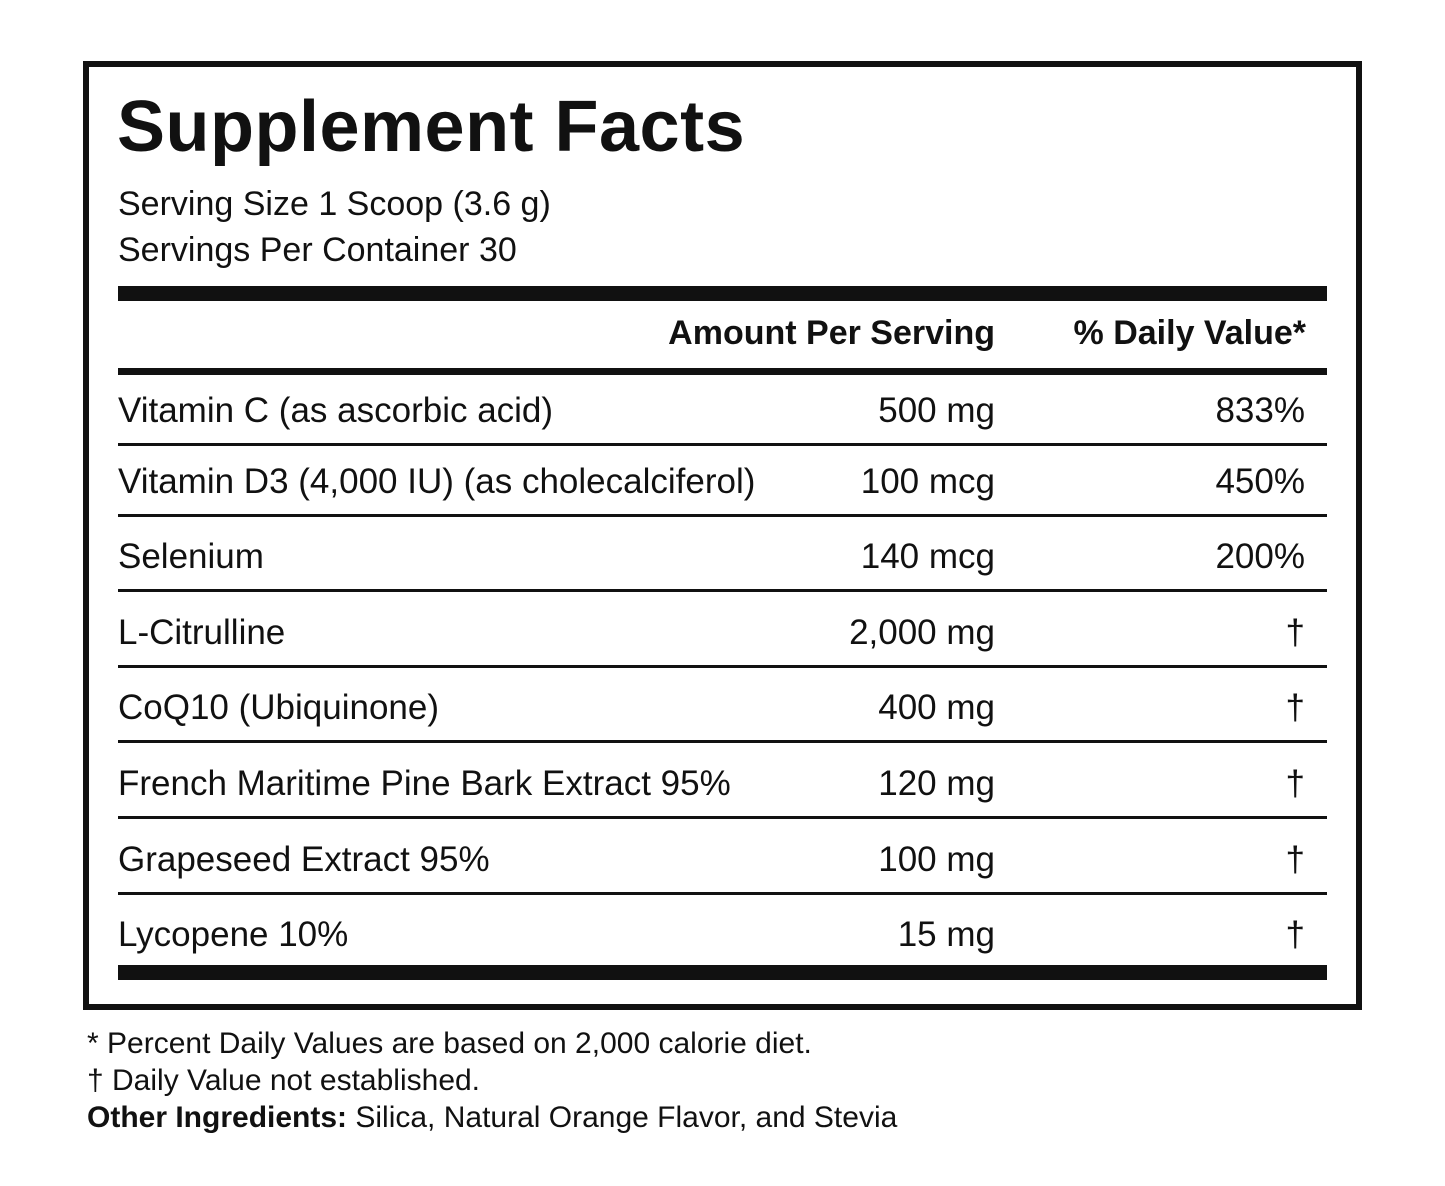 The image size is (1445, 1186). I want to click on nutrient-row: Selenium 140 mcg 200%, so click(722, 557).